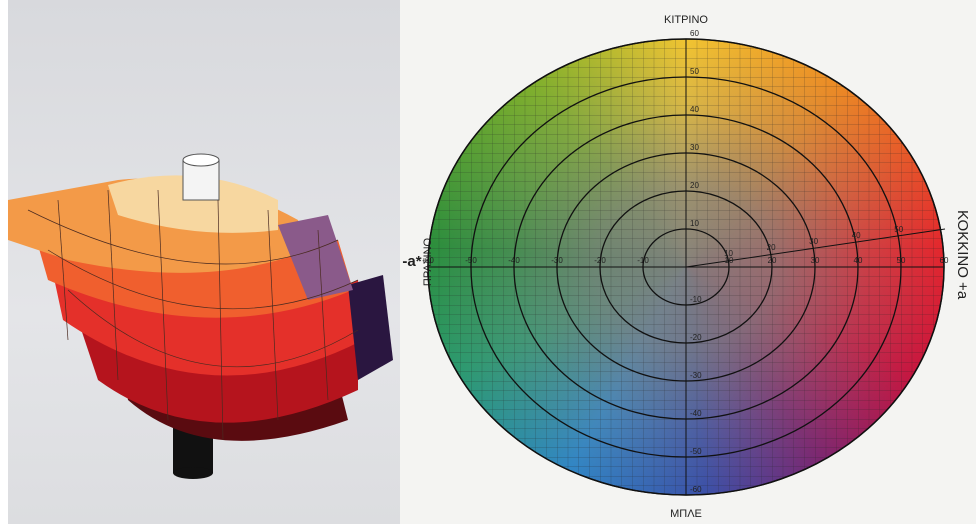 Image resolution: width=976 pixels, height=529 pixels. What do you see at coordinates (772, 260) in the screenshot?
I see `a-tick-label: 20` at bounding box center [772, 260].